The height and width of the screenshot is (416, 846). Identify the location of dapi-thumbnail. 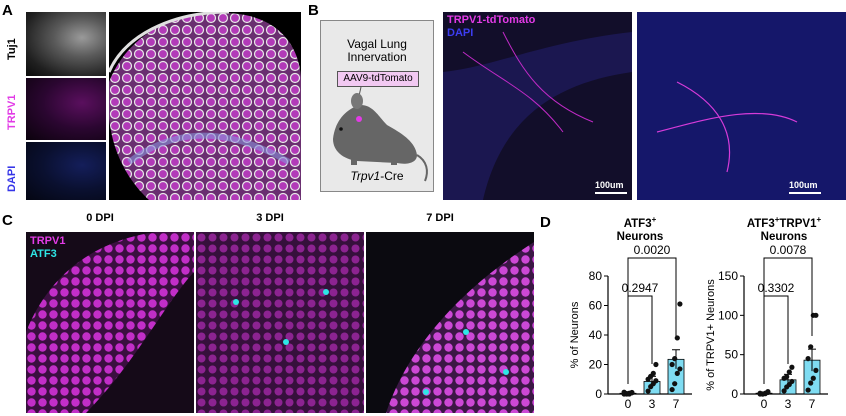
(66, 171).